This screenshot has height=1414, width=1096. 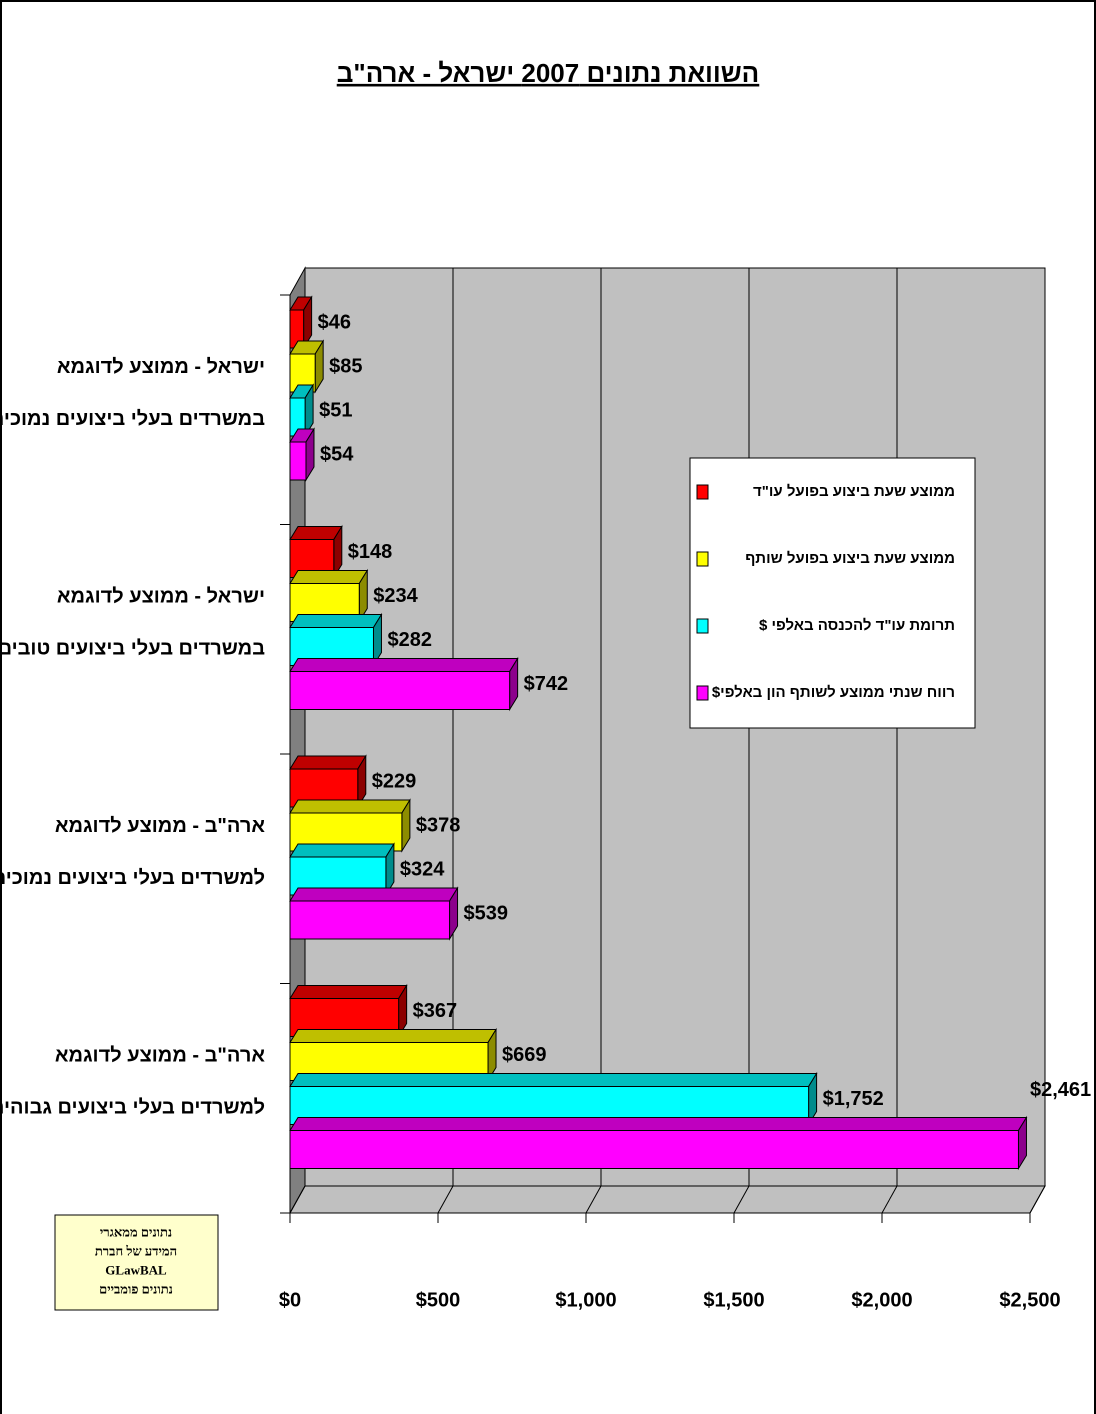 I want to click on value-label: $85, so click(x=345, y=366).